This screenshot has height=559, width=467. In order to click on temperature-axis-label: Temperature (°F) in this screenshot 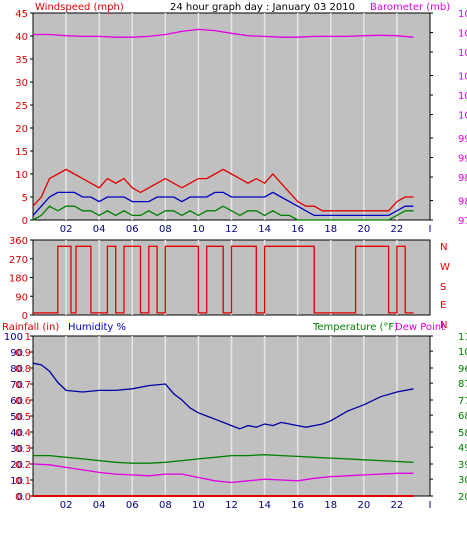, I will do `click(355, 327)`.